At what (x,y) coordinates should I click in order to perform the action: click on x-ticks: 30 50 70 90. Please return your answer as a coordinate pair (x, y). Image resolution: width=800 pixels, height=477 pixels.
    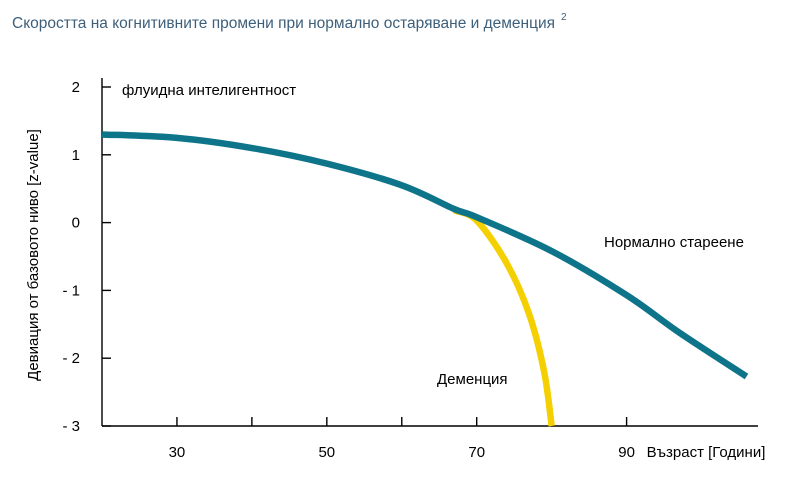
    Looking at the image, I should click on (402, 439).